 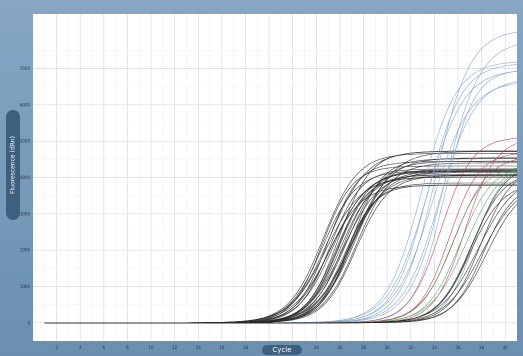 I want to click on y-axis-label: Fluorescence (dRn), so click(x=13, y=165).